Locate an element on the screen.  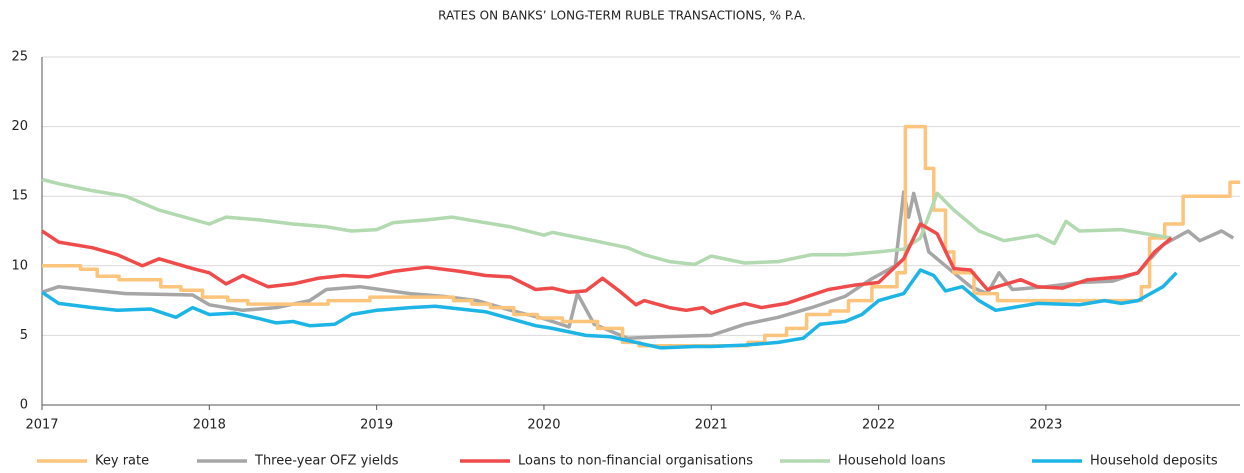
y-tick-label: 10 is located at coordinates (19, 265).